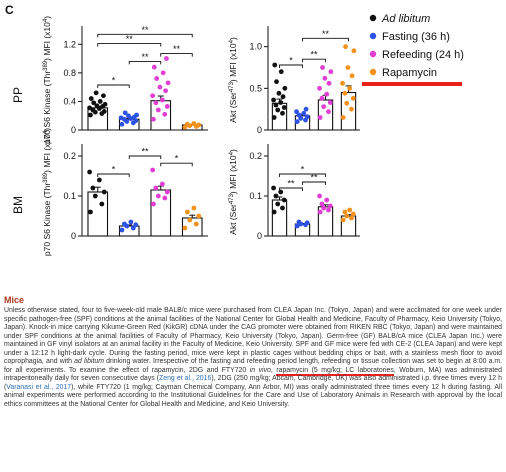  I want to click on y-axis-label: p70 S6 Kinase (Thr389) MFI (x104), so click(47, 80).